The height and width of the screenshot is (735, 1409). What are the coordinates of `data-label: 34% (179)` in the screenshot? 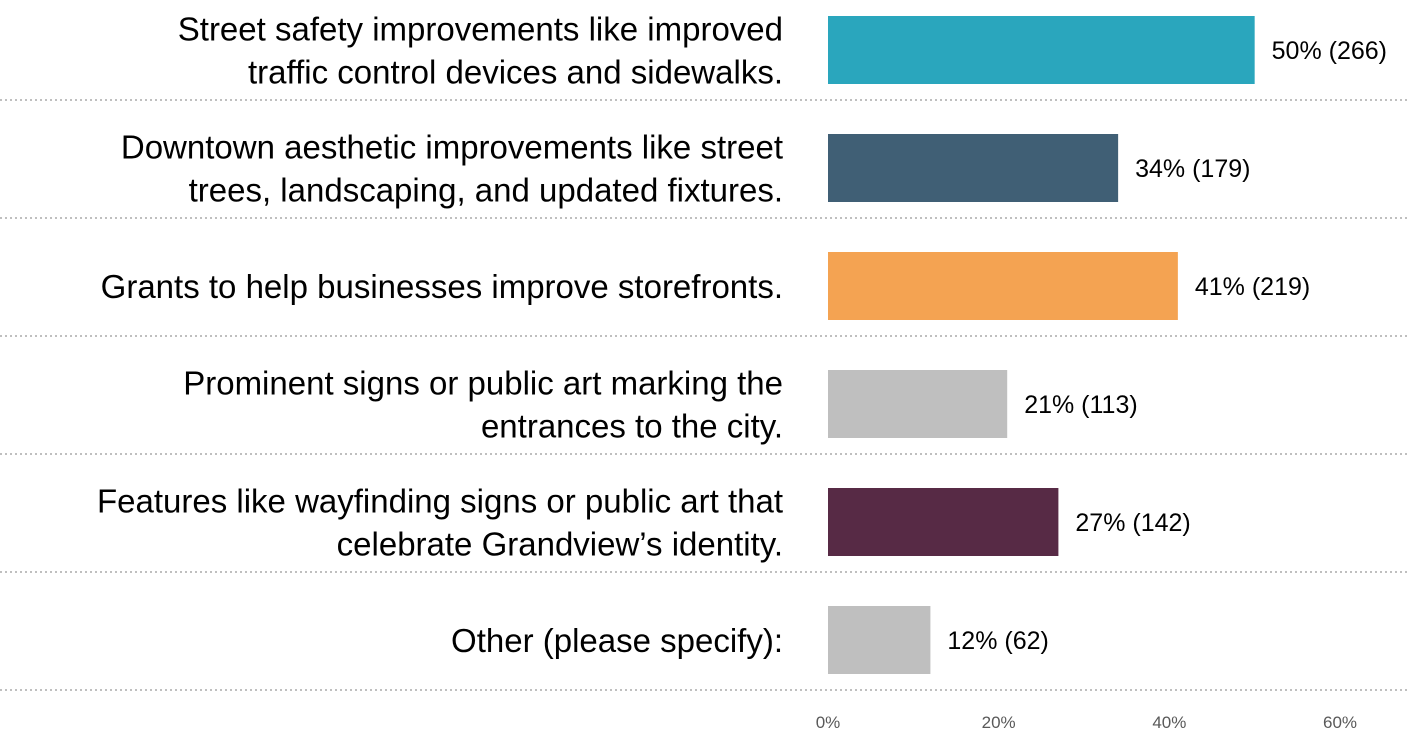 It's located at (1192, 169).